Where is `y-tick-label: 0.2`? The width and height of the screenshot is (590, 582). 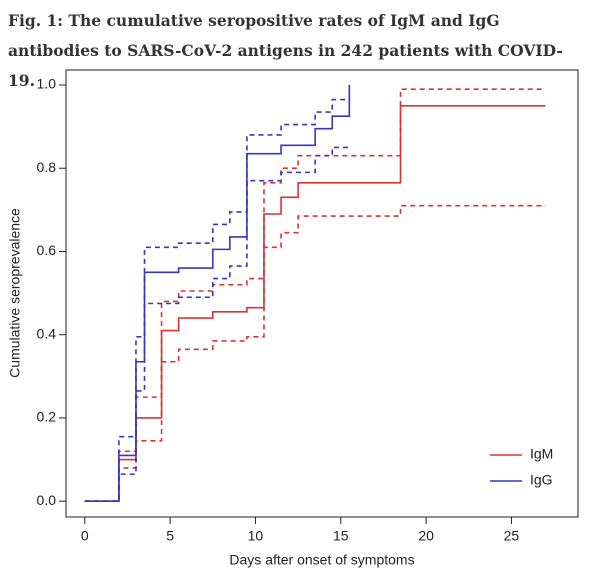
y-tick-label: 0.2 is located at coordinates (47, 417).